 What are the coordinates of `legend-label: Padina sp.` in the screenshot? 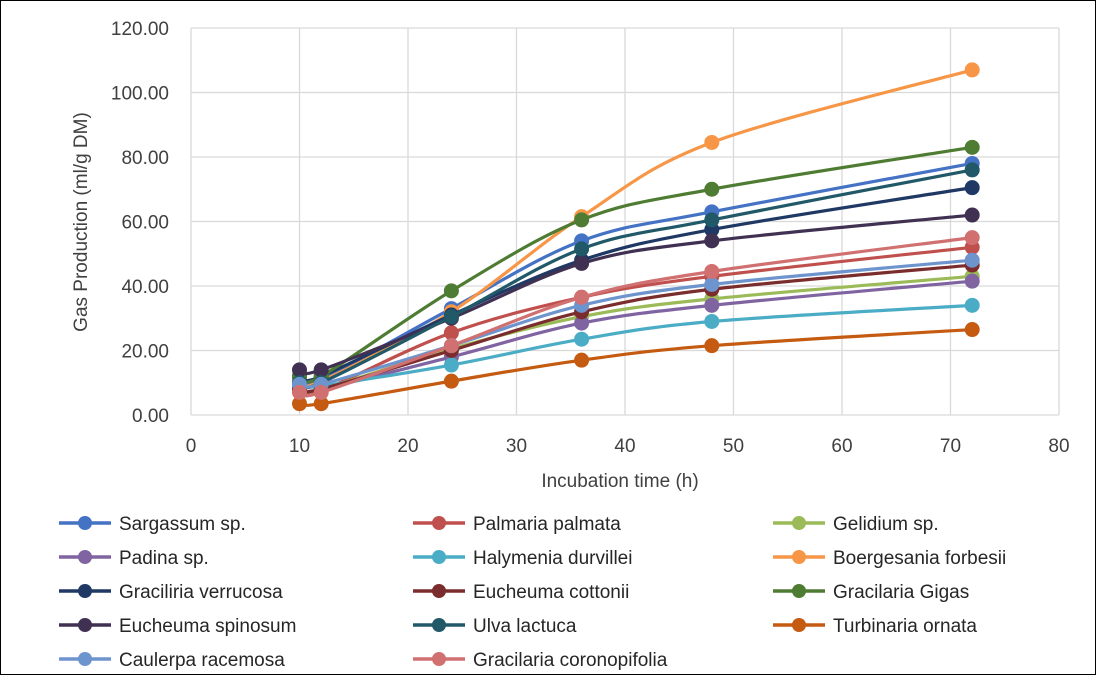 It's located at (164, 558).